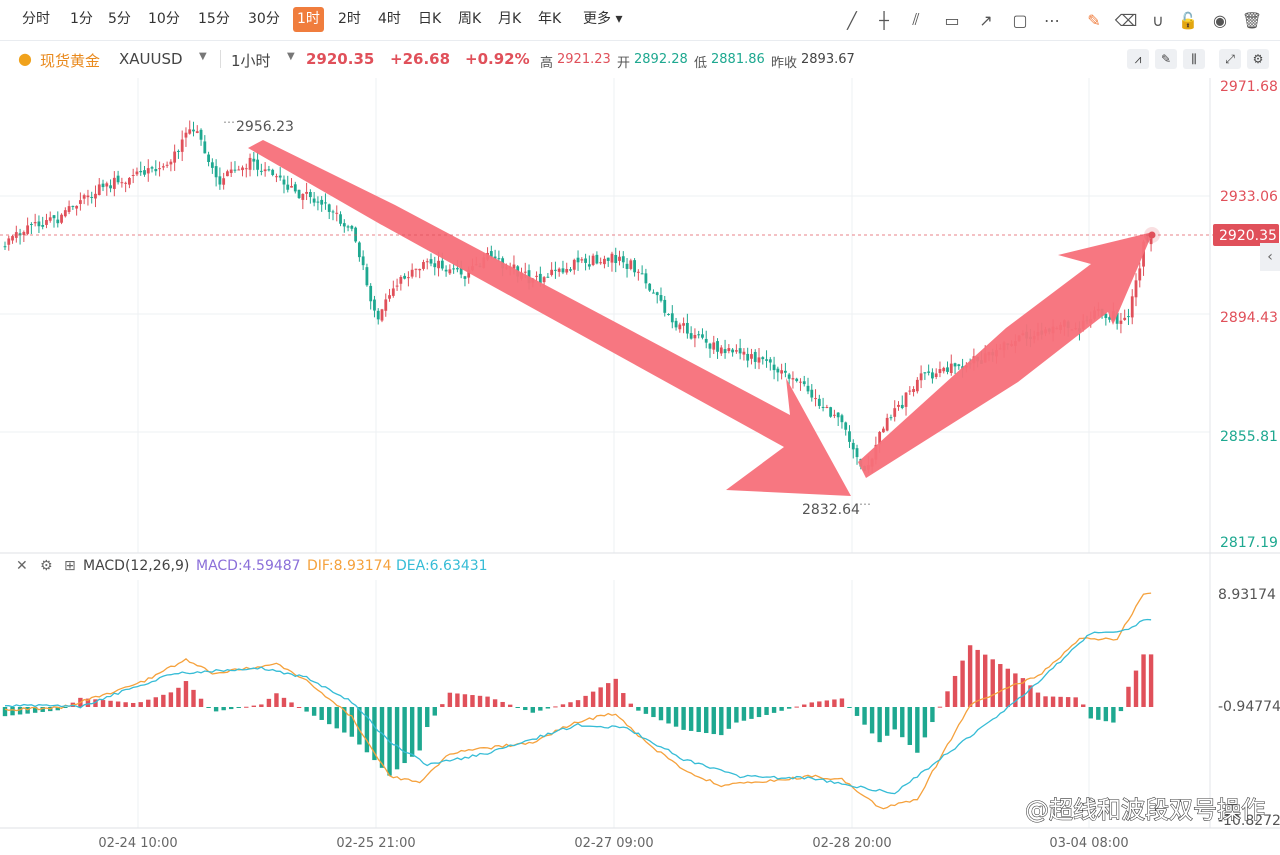  Describe the element at coordinates (510, 19) in the screenshot. I see `timeframe-11: 月K` at that location.